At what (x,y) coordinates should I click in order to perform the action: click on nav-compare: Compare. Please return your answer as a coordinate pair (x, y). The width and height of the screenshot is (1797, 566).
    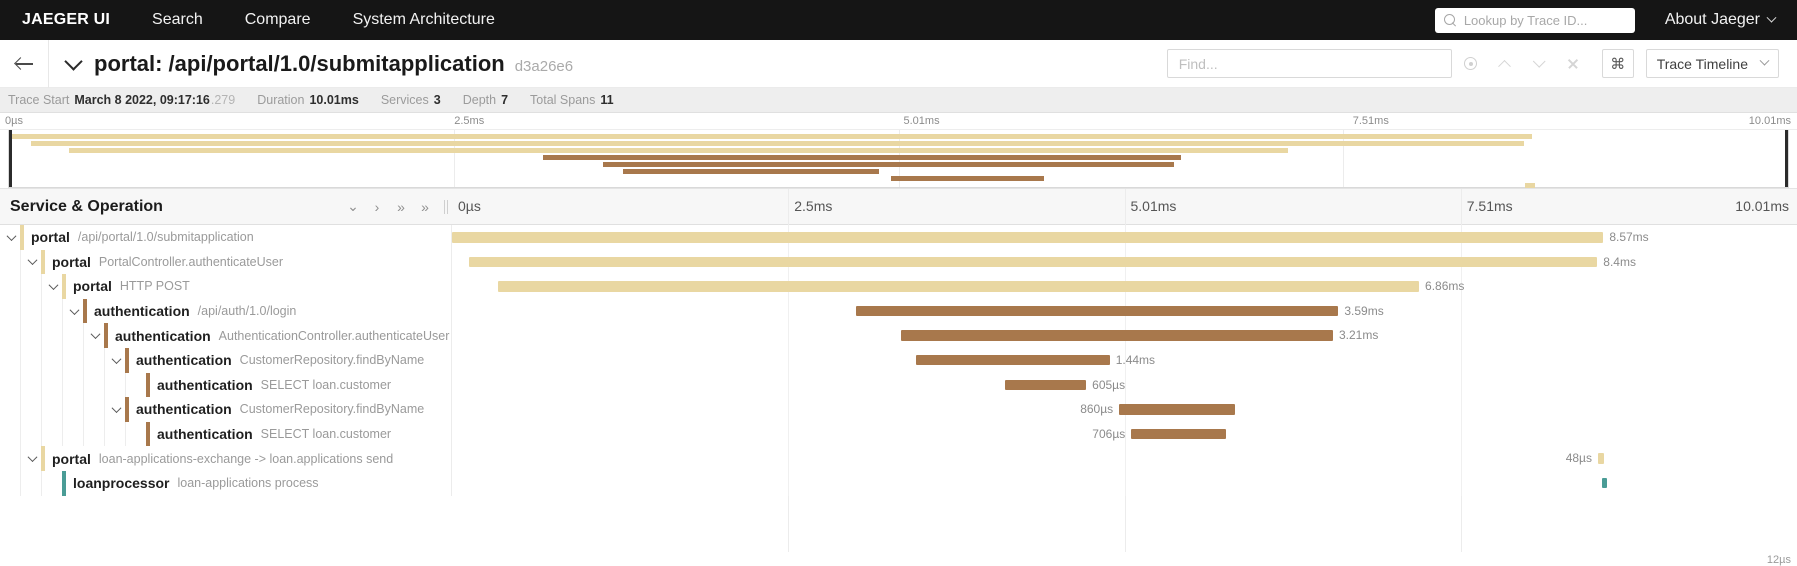
    Looking at the image, I should click on (277, 19).